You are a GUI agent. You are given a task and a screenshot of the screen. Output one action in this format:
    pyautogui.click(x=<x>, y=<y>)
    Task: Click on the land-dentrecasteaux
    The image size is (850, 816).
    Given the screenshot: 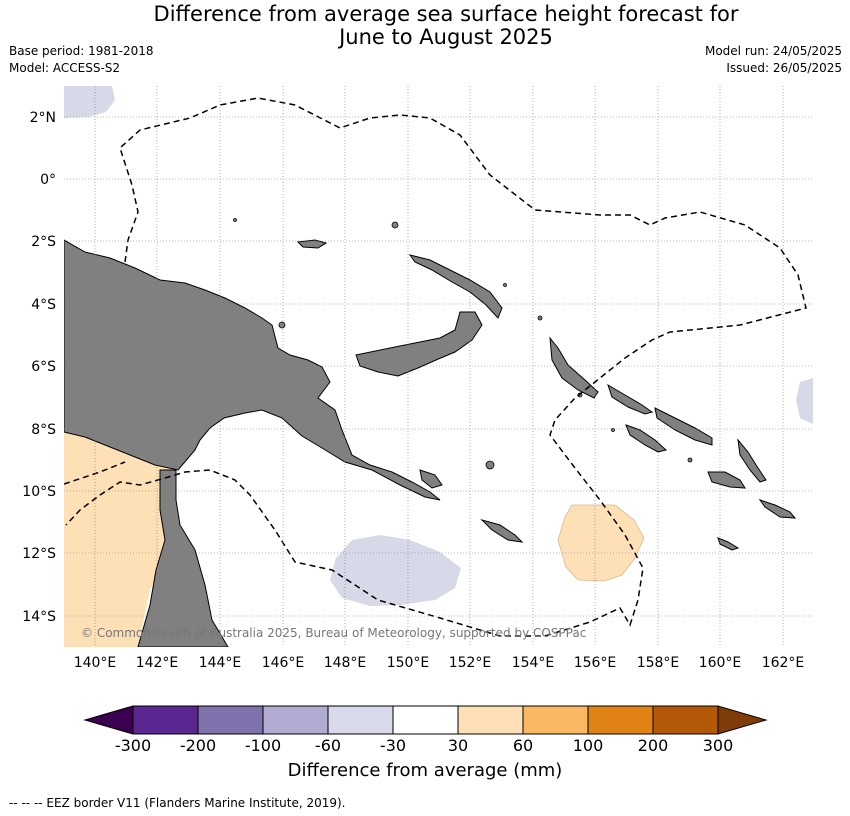 What is the action you would take?
    pyautogui.click(x=431, y=479)
    